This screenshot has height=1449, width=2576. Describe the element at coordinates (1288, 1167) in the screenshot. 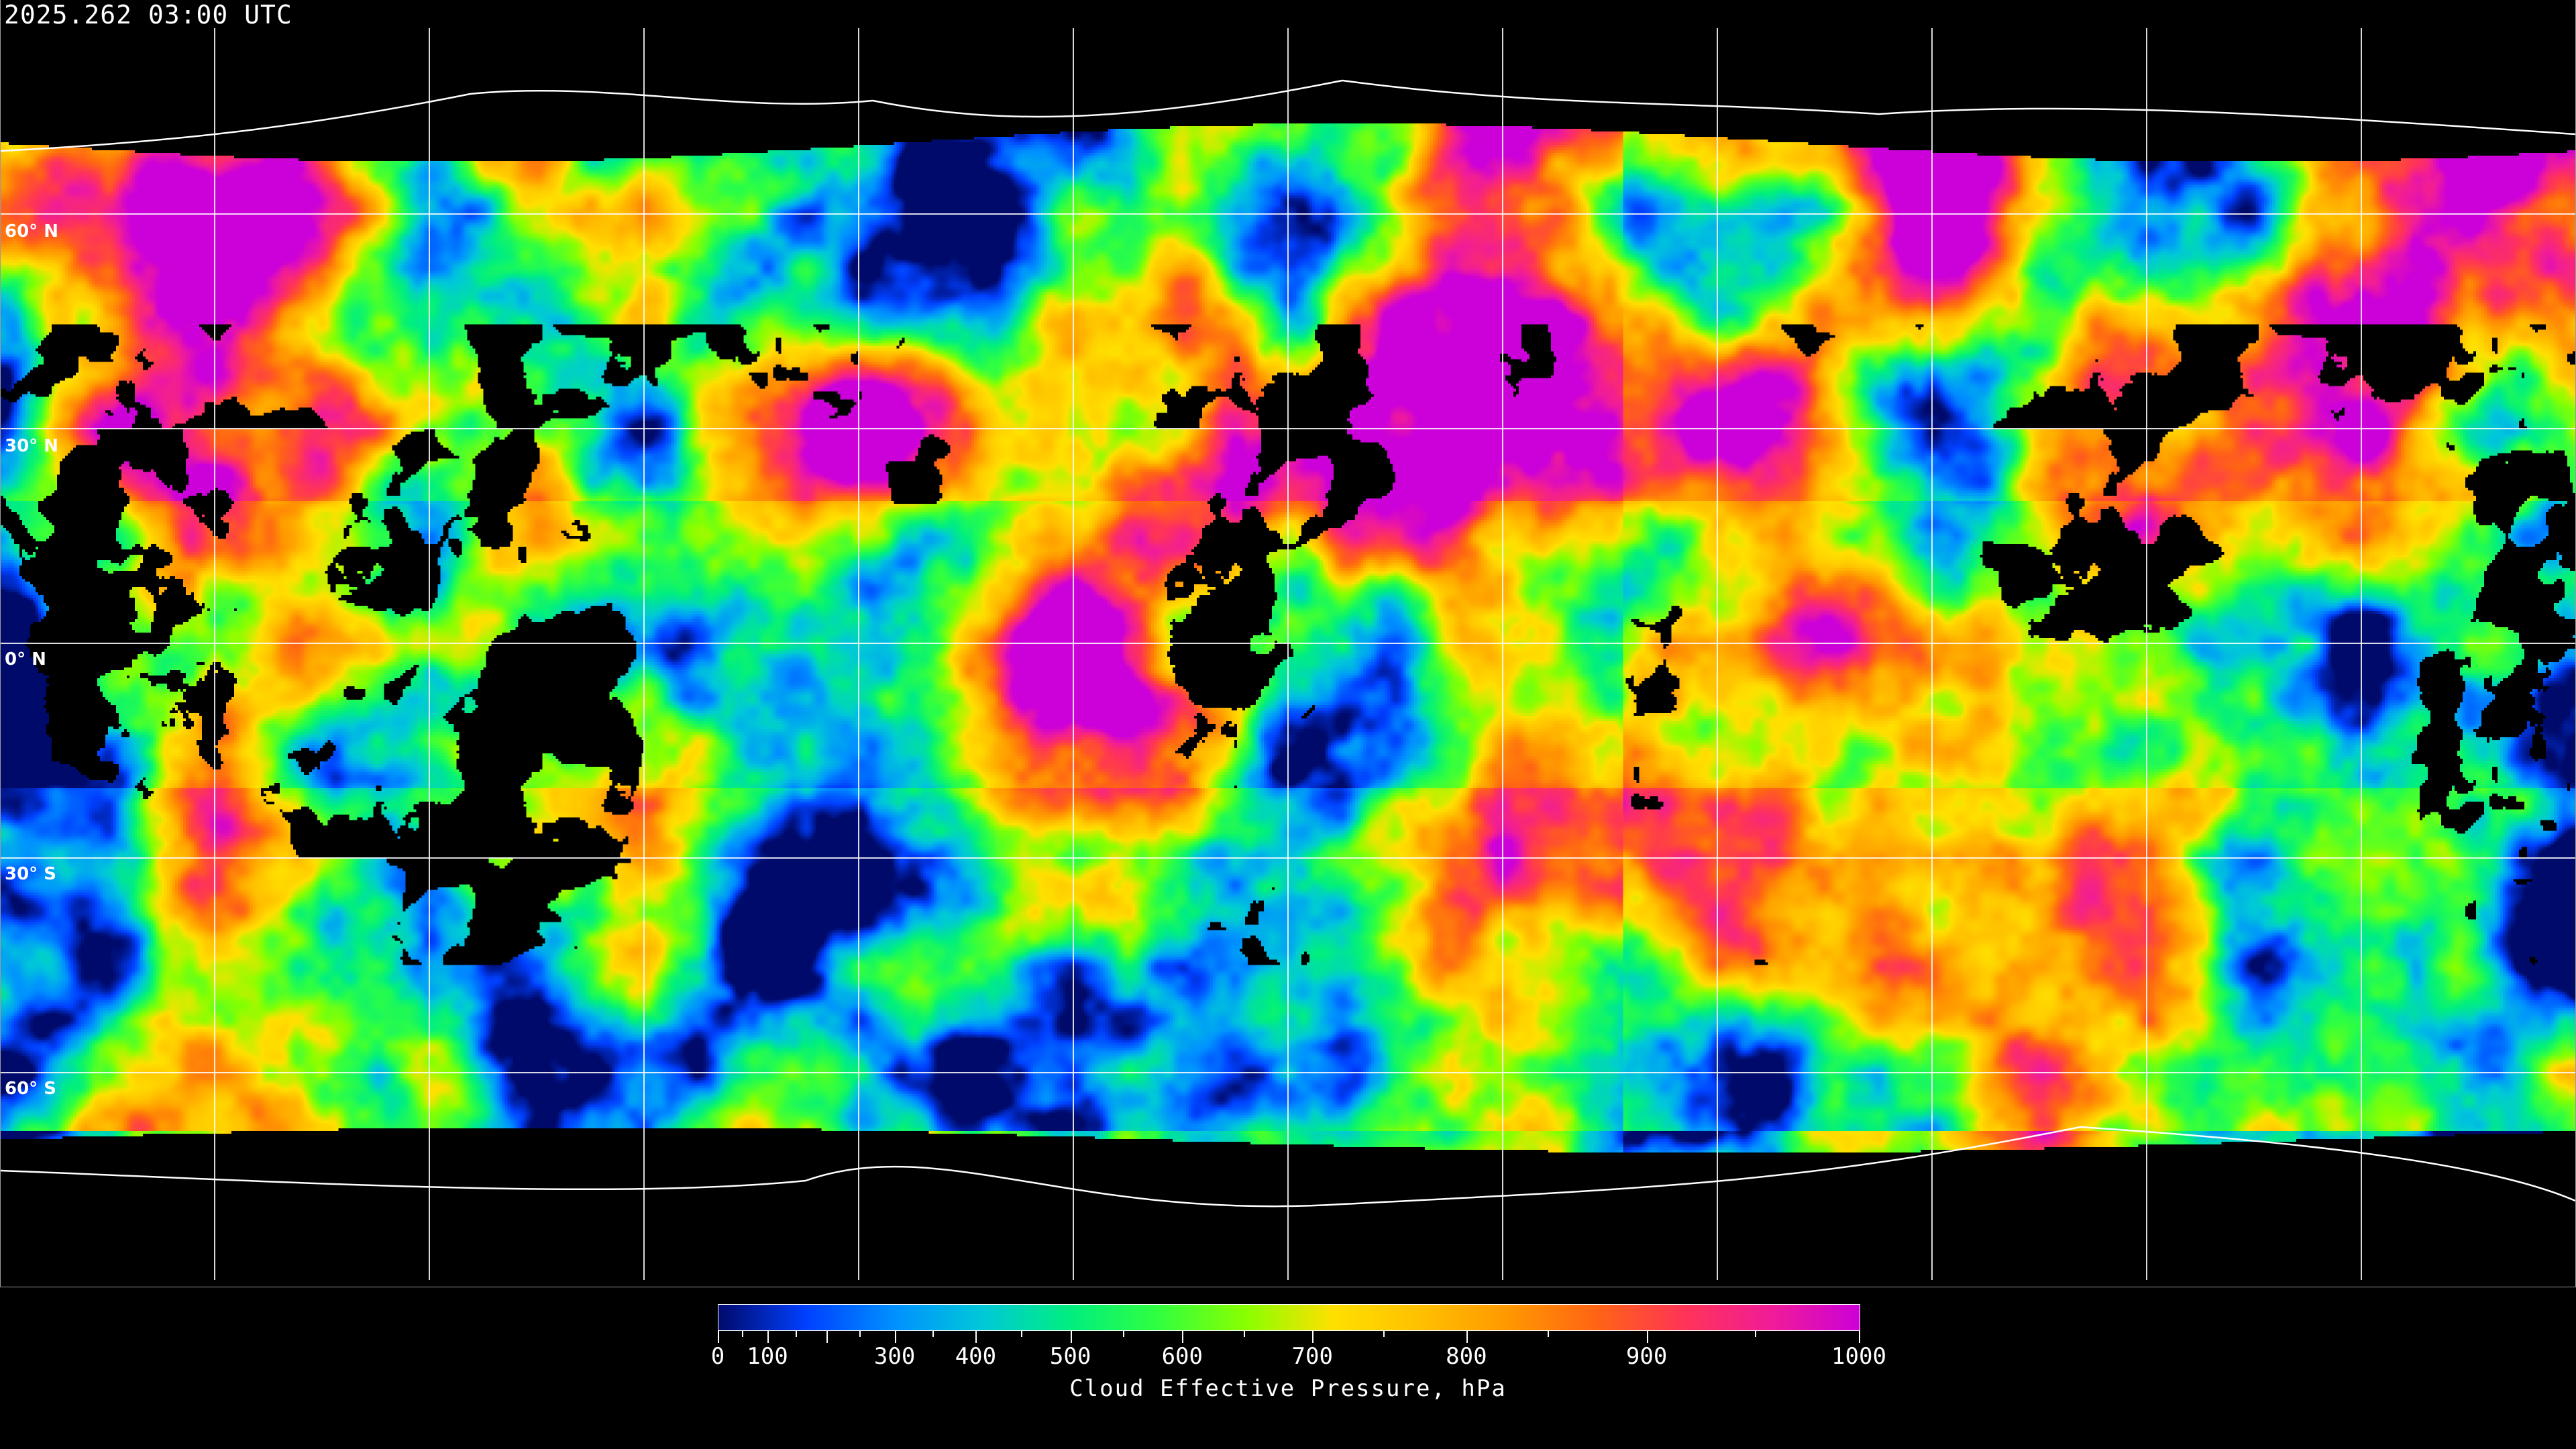

I see `antarctica-coastline` at that location.